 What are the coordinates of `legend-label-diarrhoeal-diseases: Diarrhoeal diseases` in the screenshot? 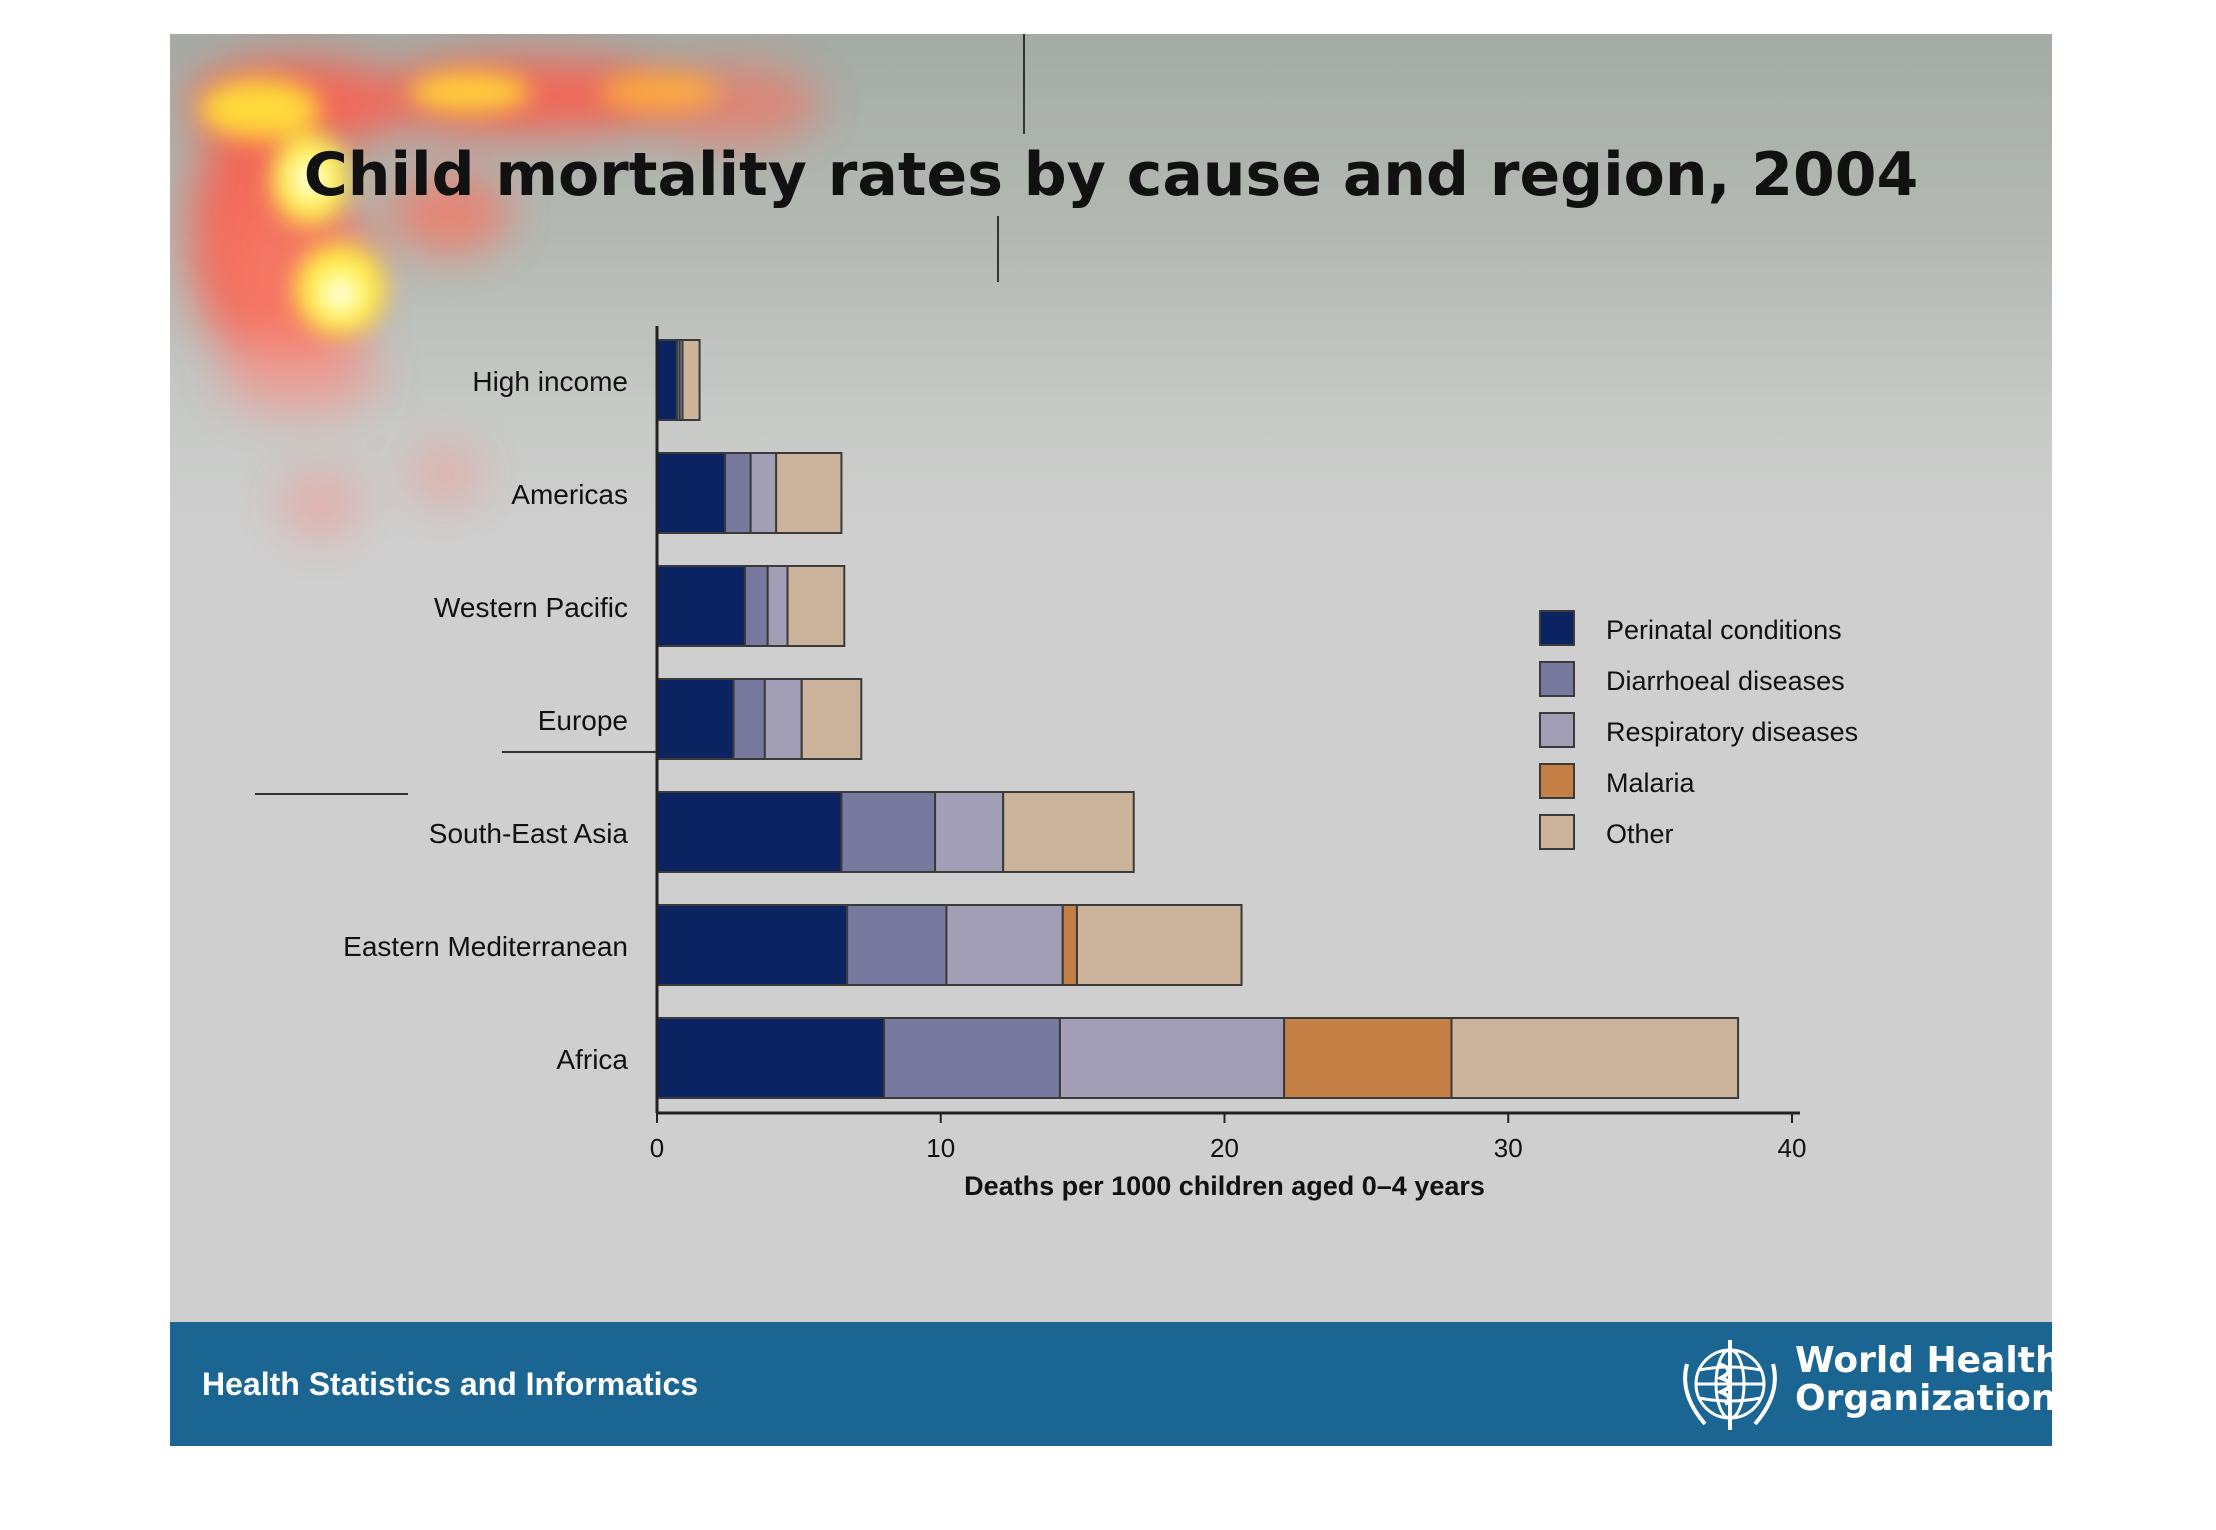 It's located at (1725, 681).